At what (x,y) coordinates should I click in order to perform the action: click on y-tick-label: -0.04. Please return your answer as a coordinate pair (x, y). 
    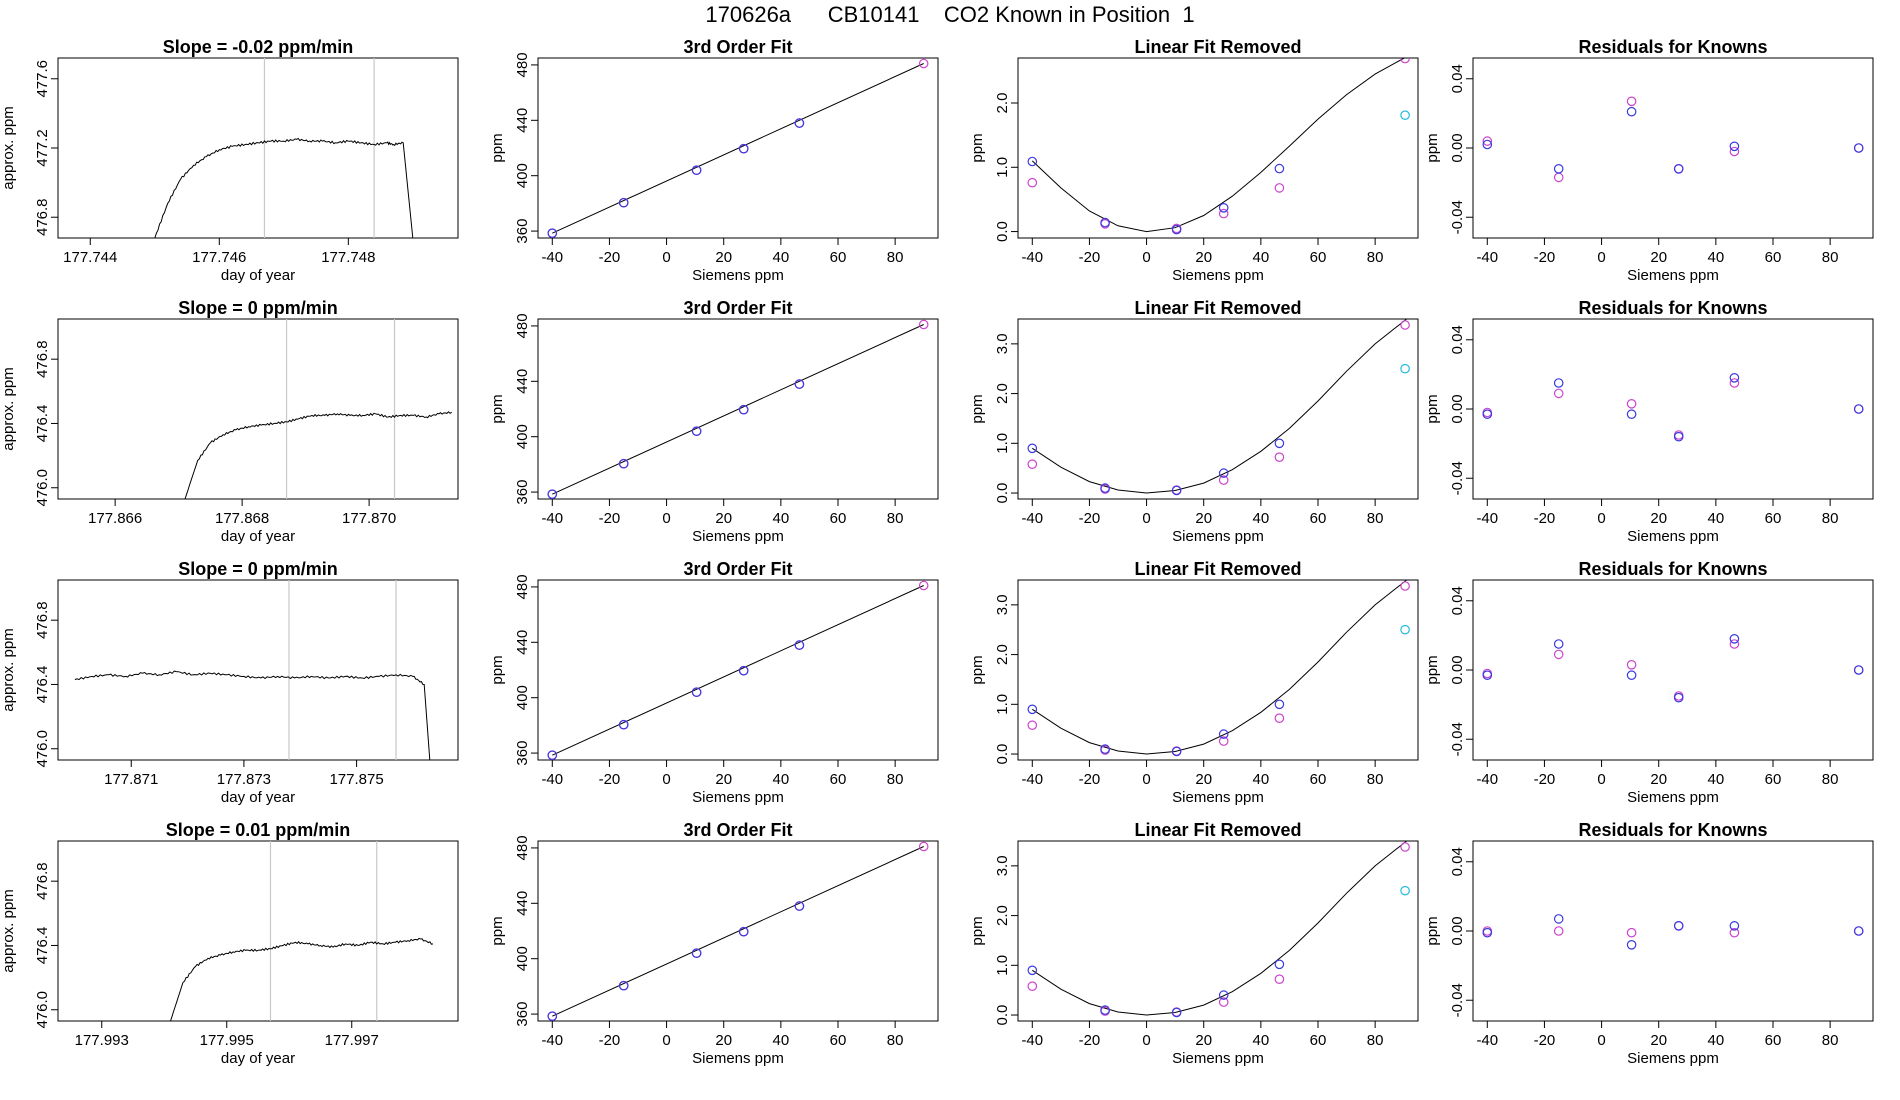
    Looking at the image, I should click on (1457, 217).